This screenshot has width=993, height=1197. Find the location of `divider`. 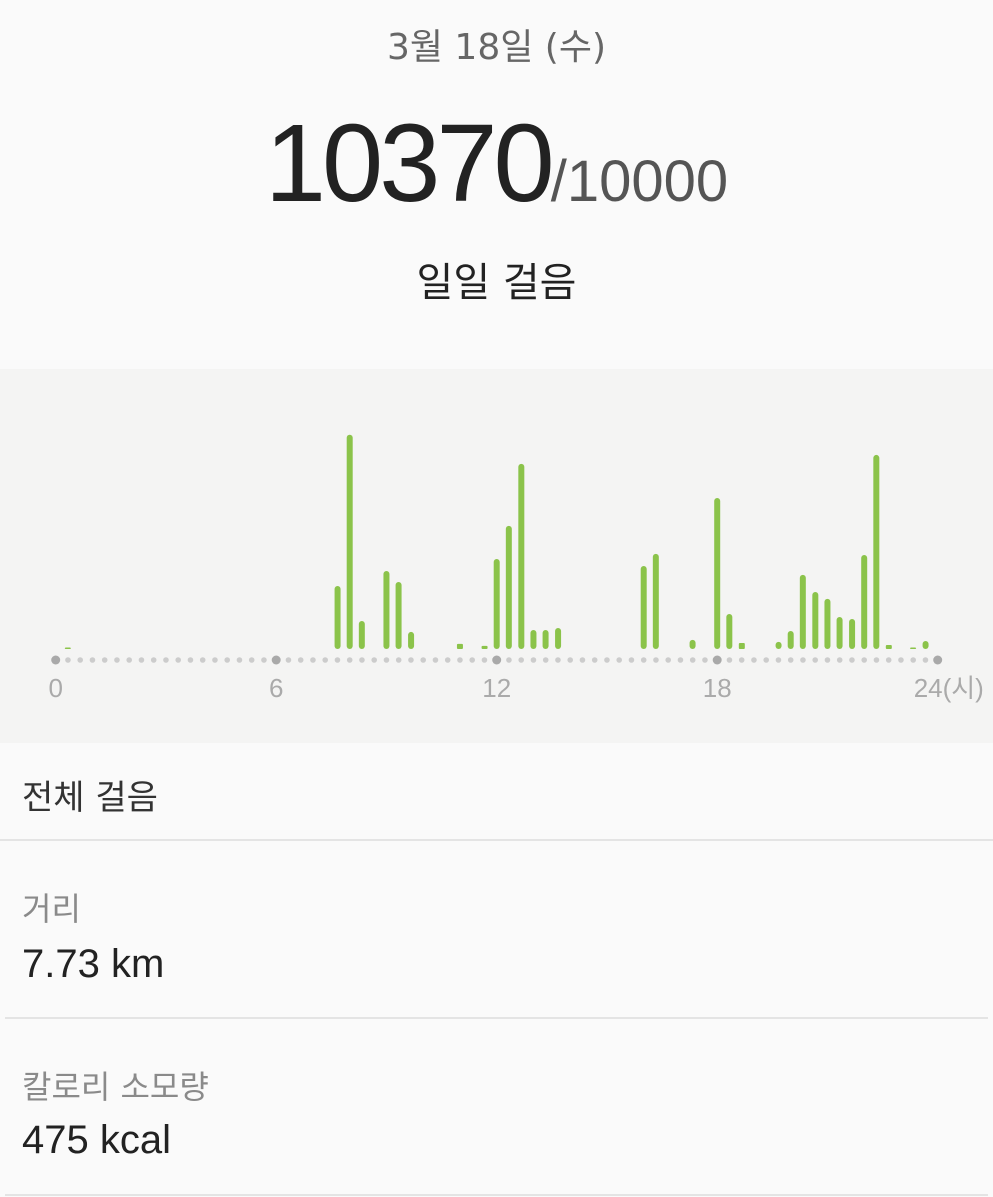

divider is located at coordinates (496, 1018).